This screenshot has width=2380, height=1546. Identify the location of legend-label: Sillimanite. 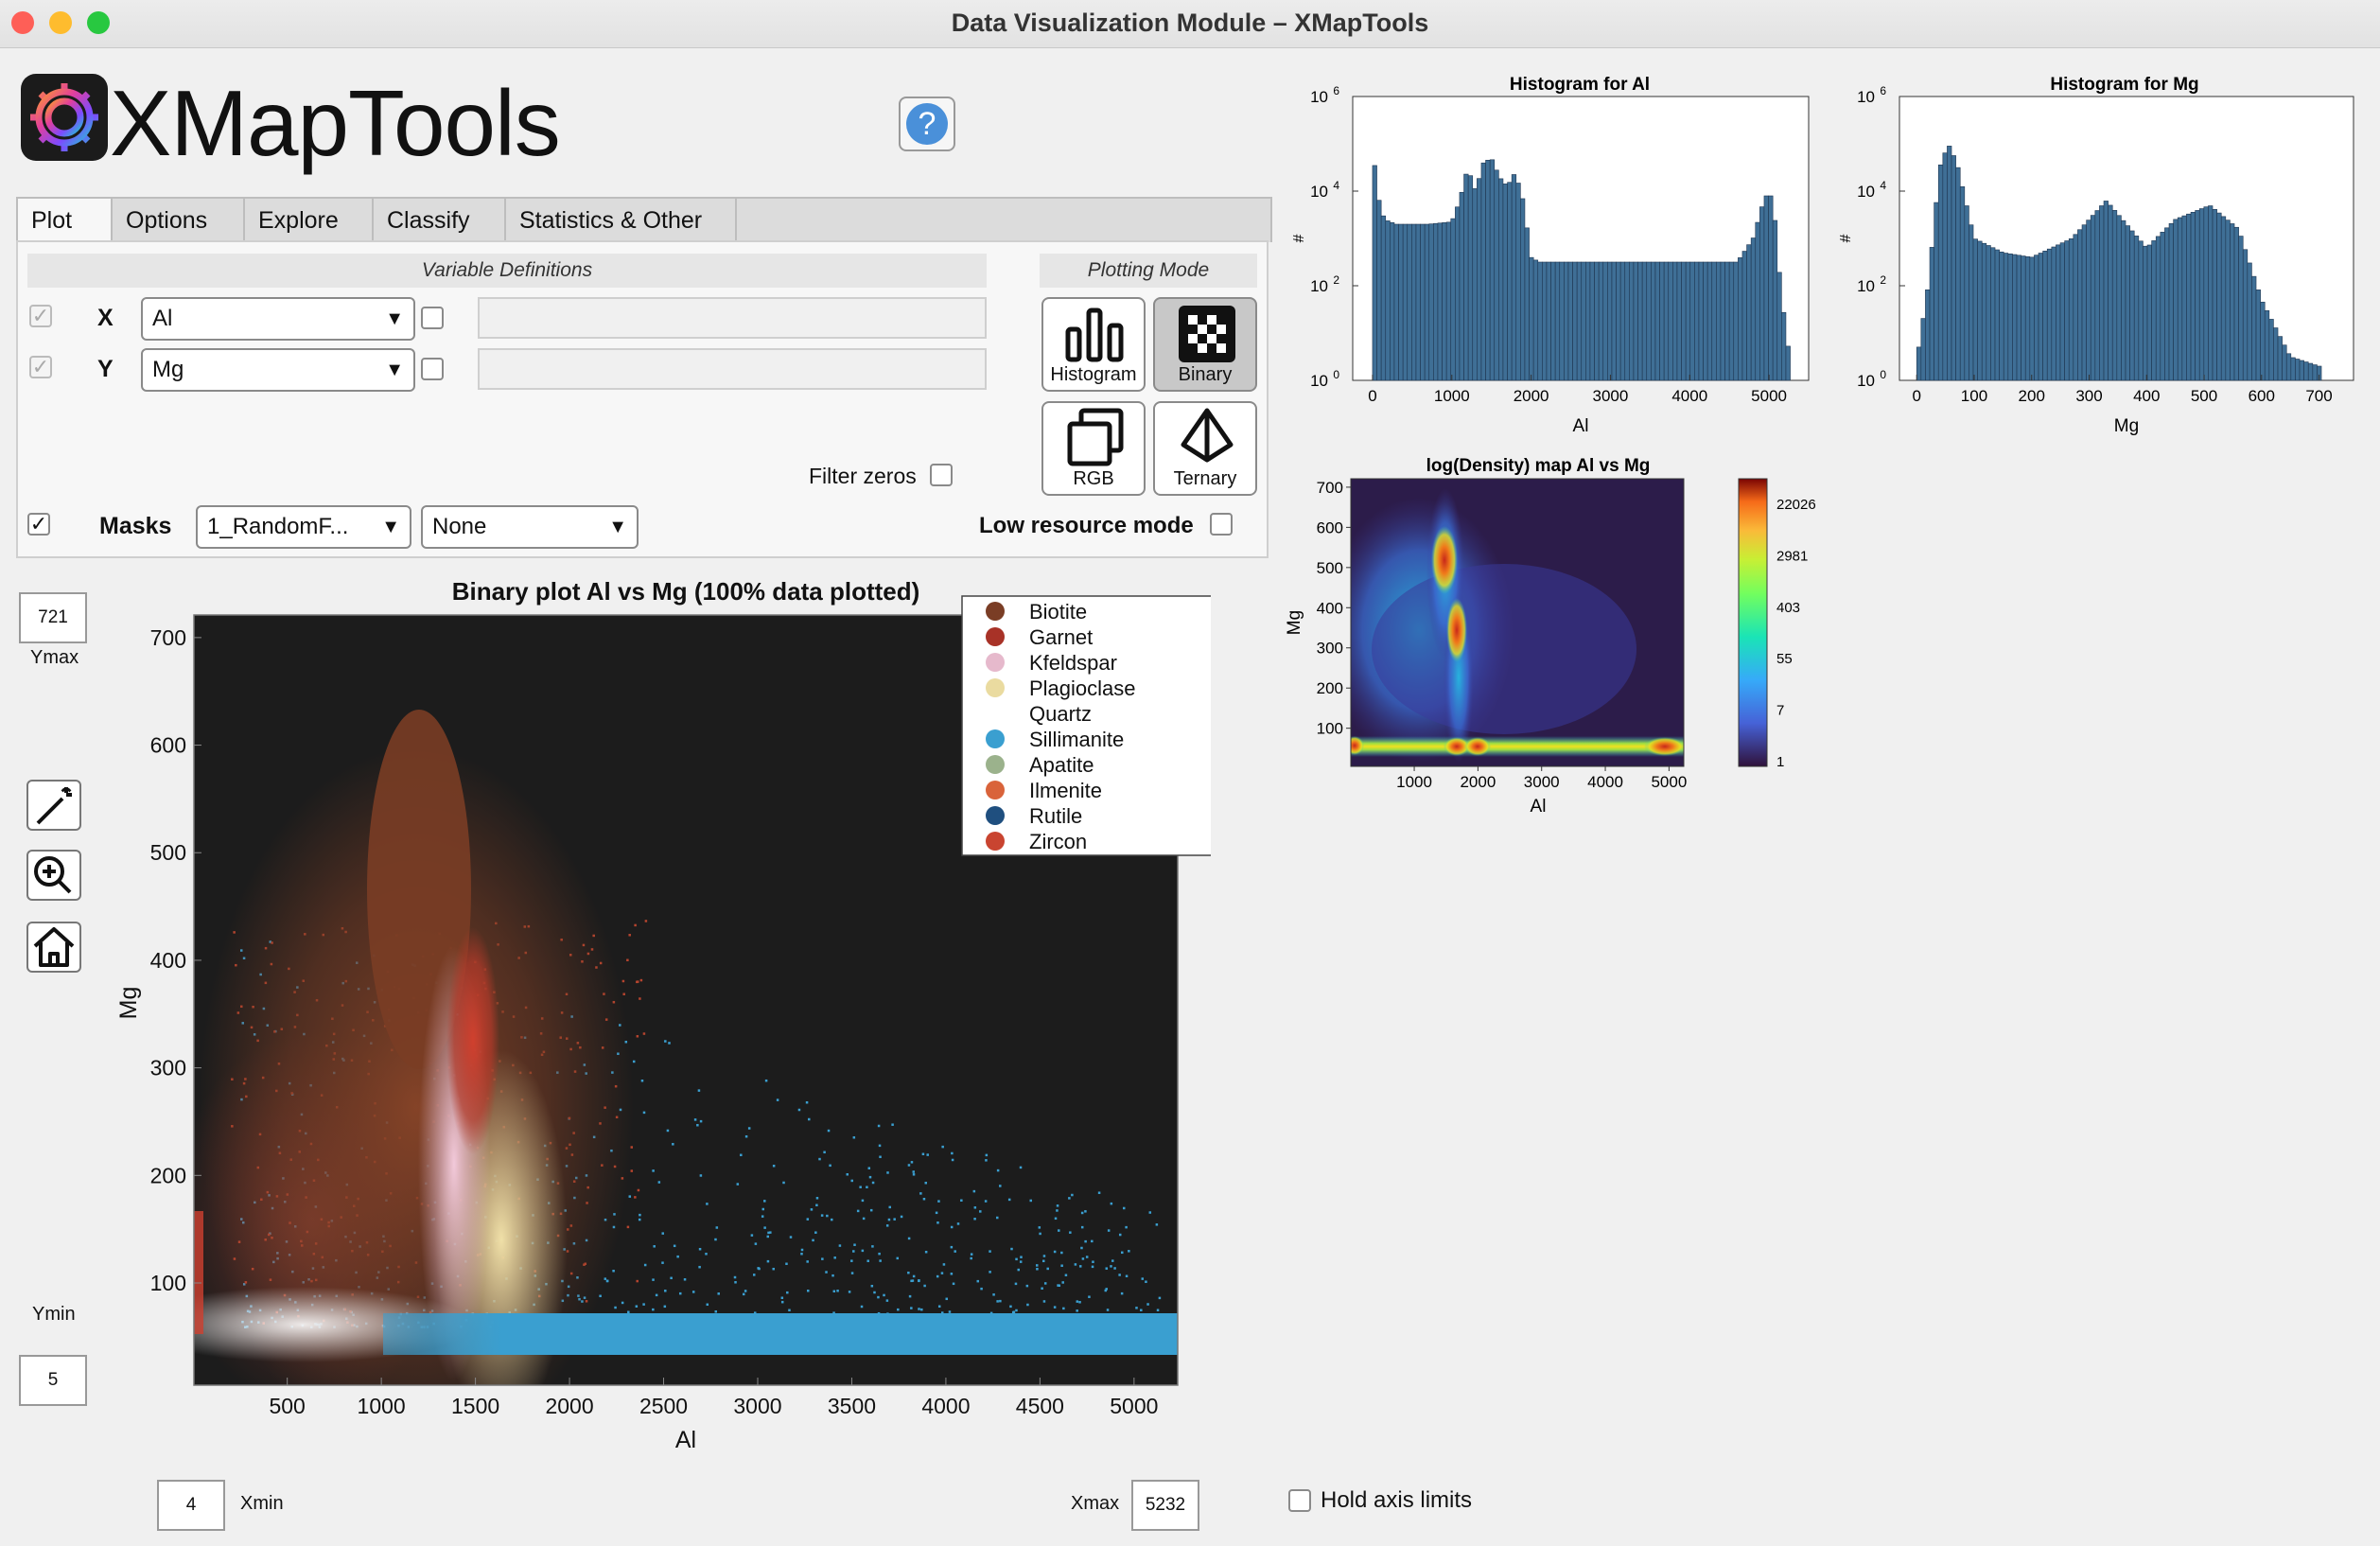
(1076, 739).